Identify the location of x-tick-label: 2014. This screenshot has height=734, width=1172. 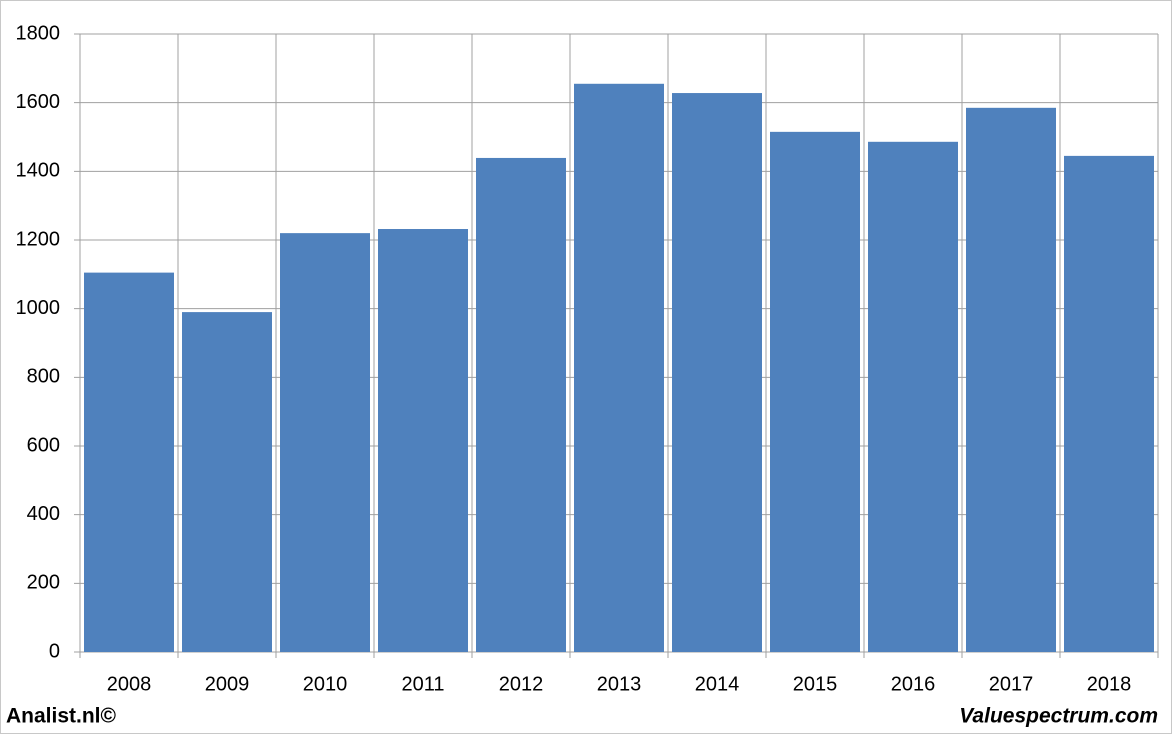
(717, 684).